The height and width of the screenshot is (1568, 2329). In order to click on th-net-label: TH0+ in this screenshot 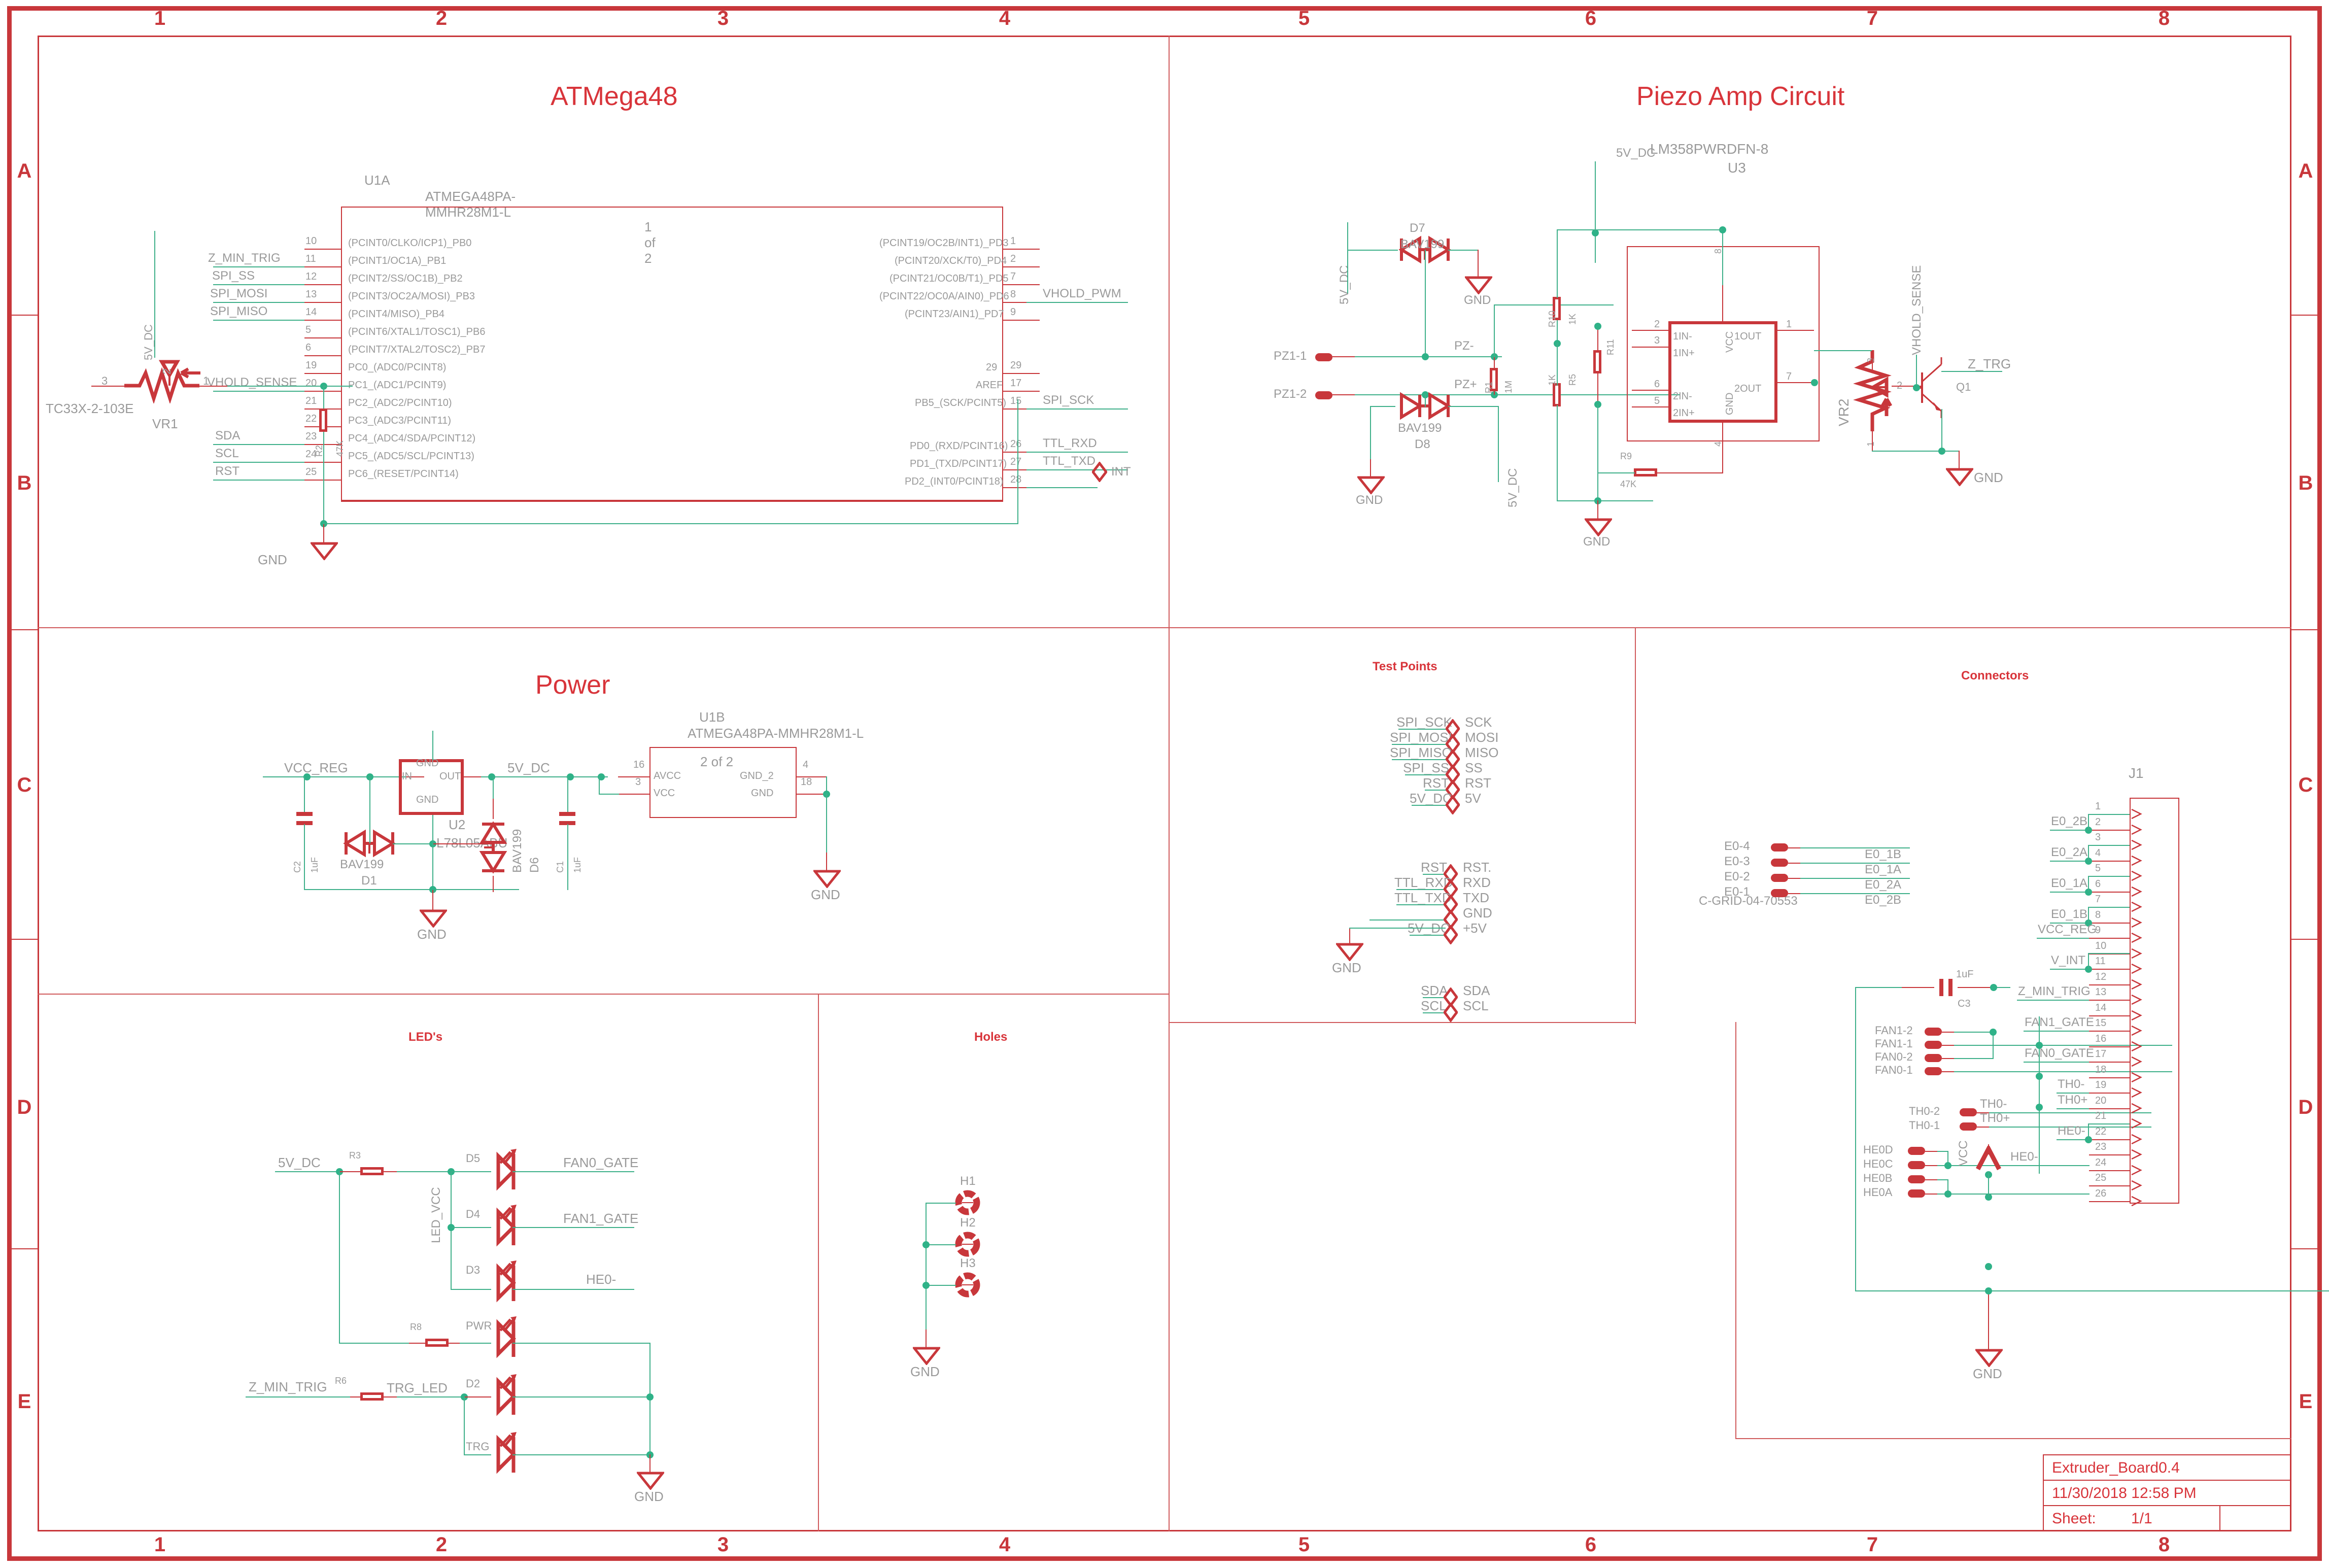, I will do `click(1995, 1118)`.